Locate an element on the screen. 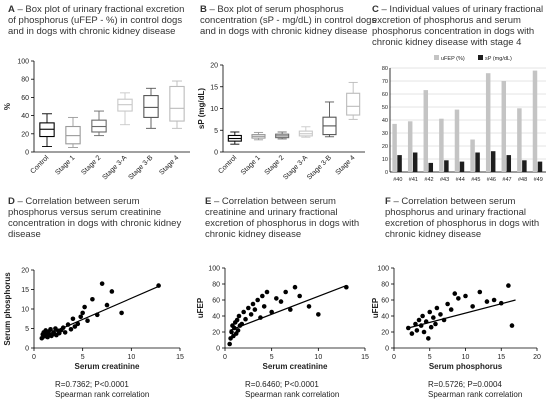  chart-c-y-tick-label: 70 is located at coordinates (385, 82).